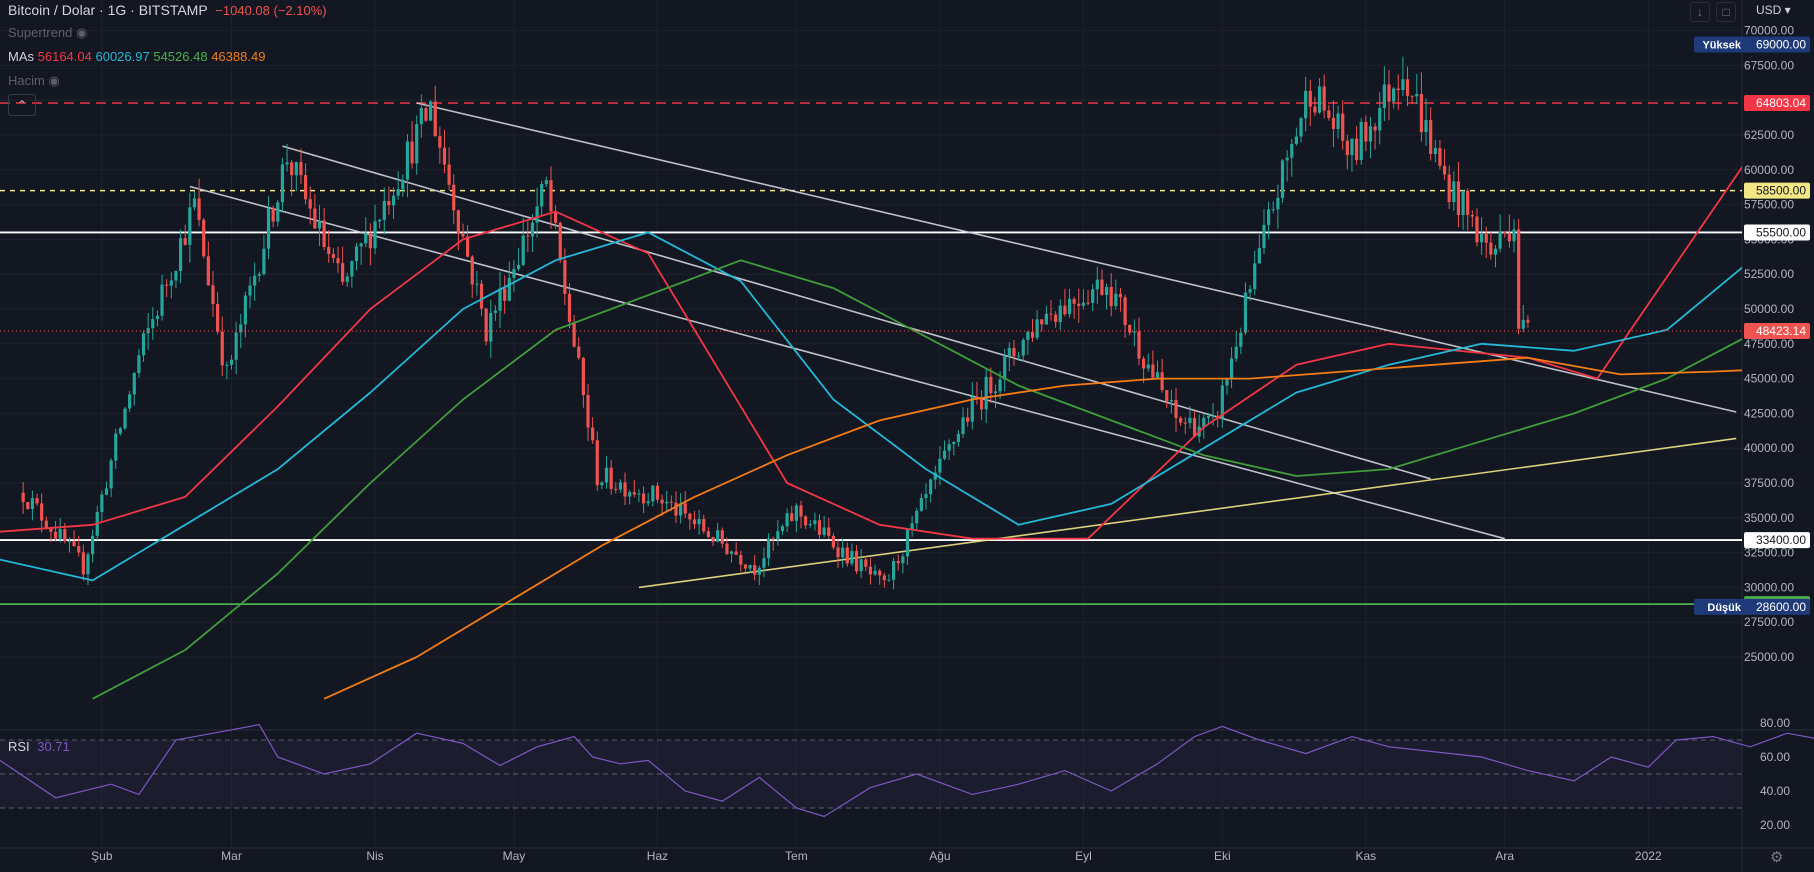 The image size is (1814, 872). I want to click on fullscreen-icon: □, so click(1726, 12).